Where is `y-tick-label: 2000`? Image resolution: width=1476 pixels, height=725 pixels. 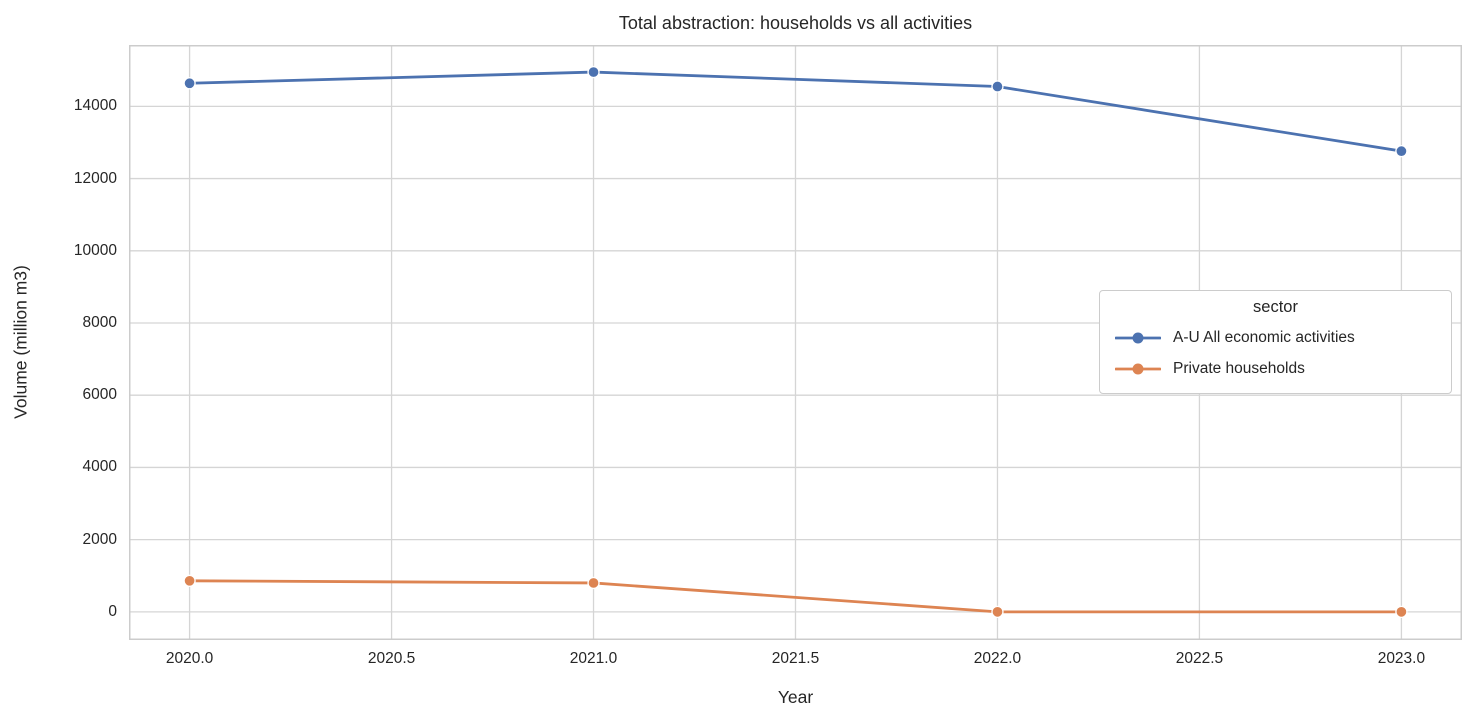 y-tick-label: 2000 is located at coordinates (99, 539).